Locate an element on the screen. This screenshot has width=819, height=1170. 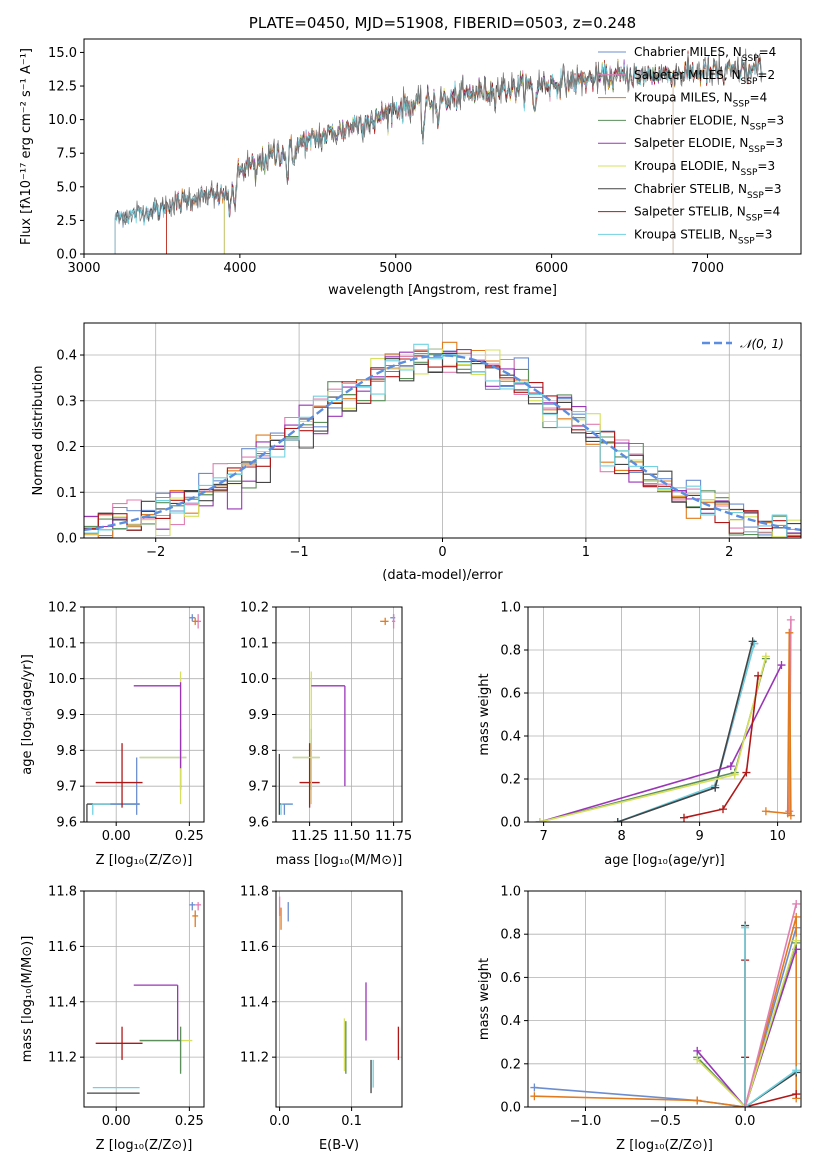
legend-entry: 𝒩(0, 1) is located at coordinates (762, 344).